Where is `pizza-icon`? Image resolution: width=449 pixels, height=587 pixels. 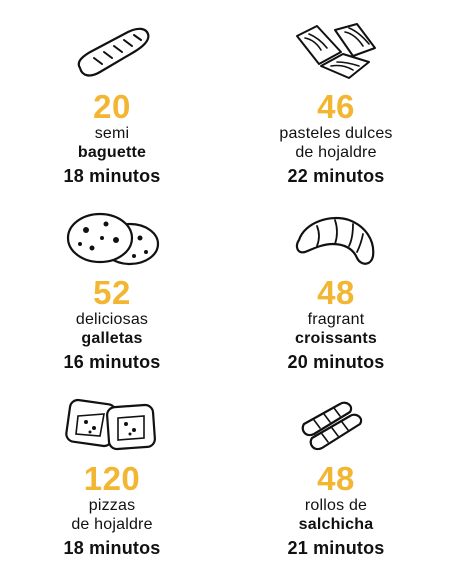 pizza-icon is located at coordinates (110, 424).